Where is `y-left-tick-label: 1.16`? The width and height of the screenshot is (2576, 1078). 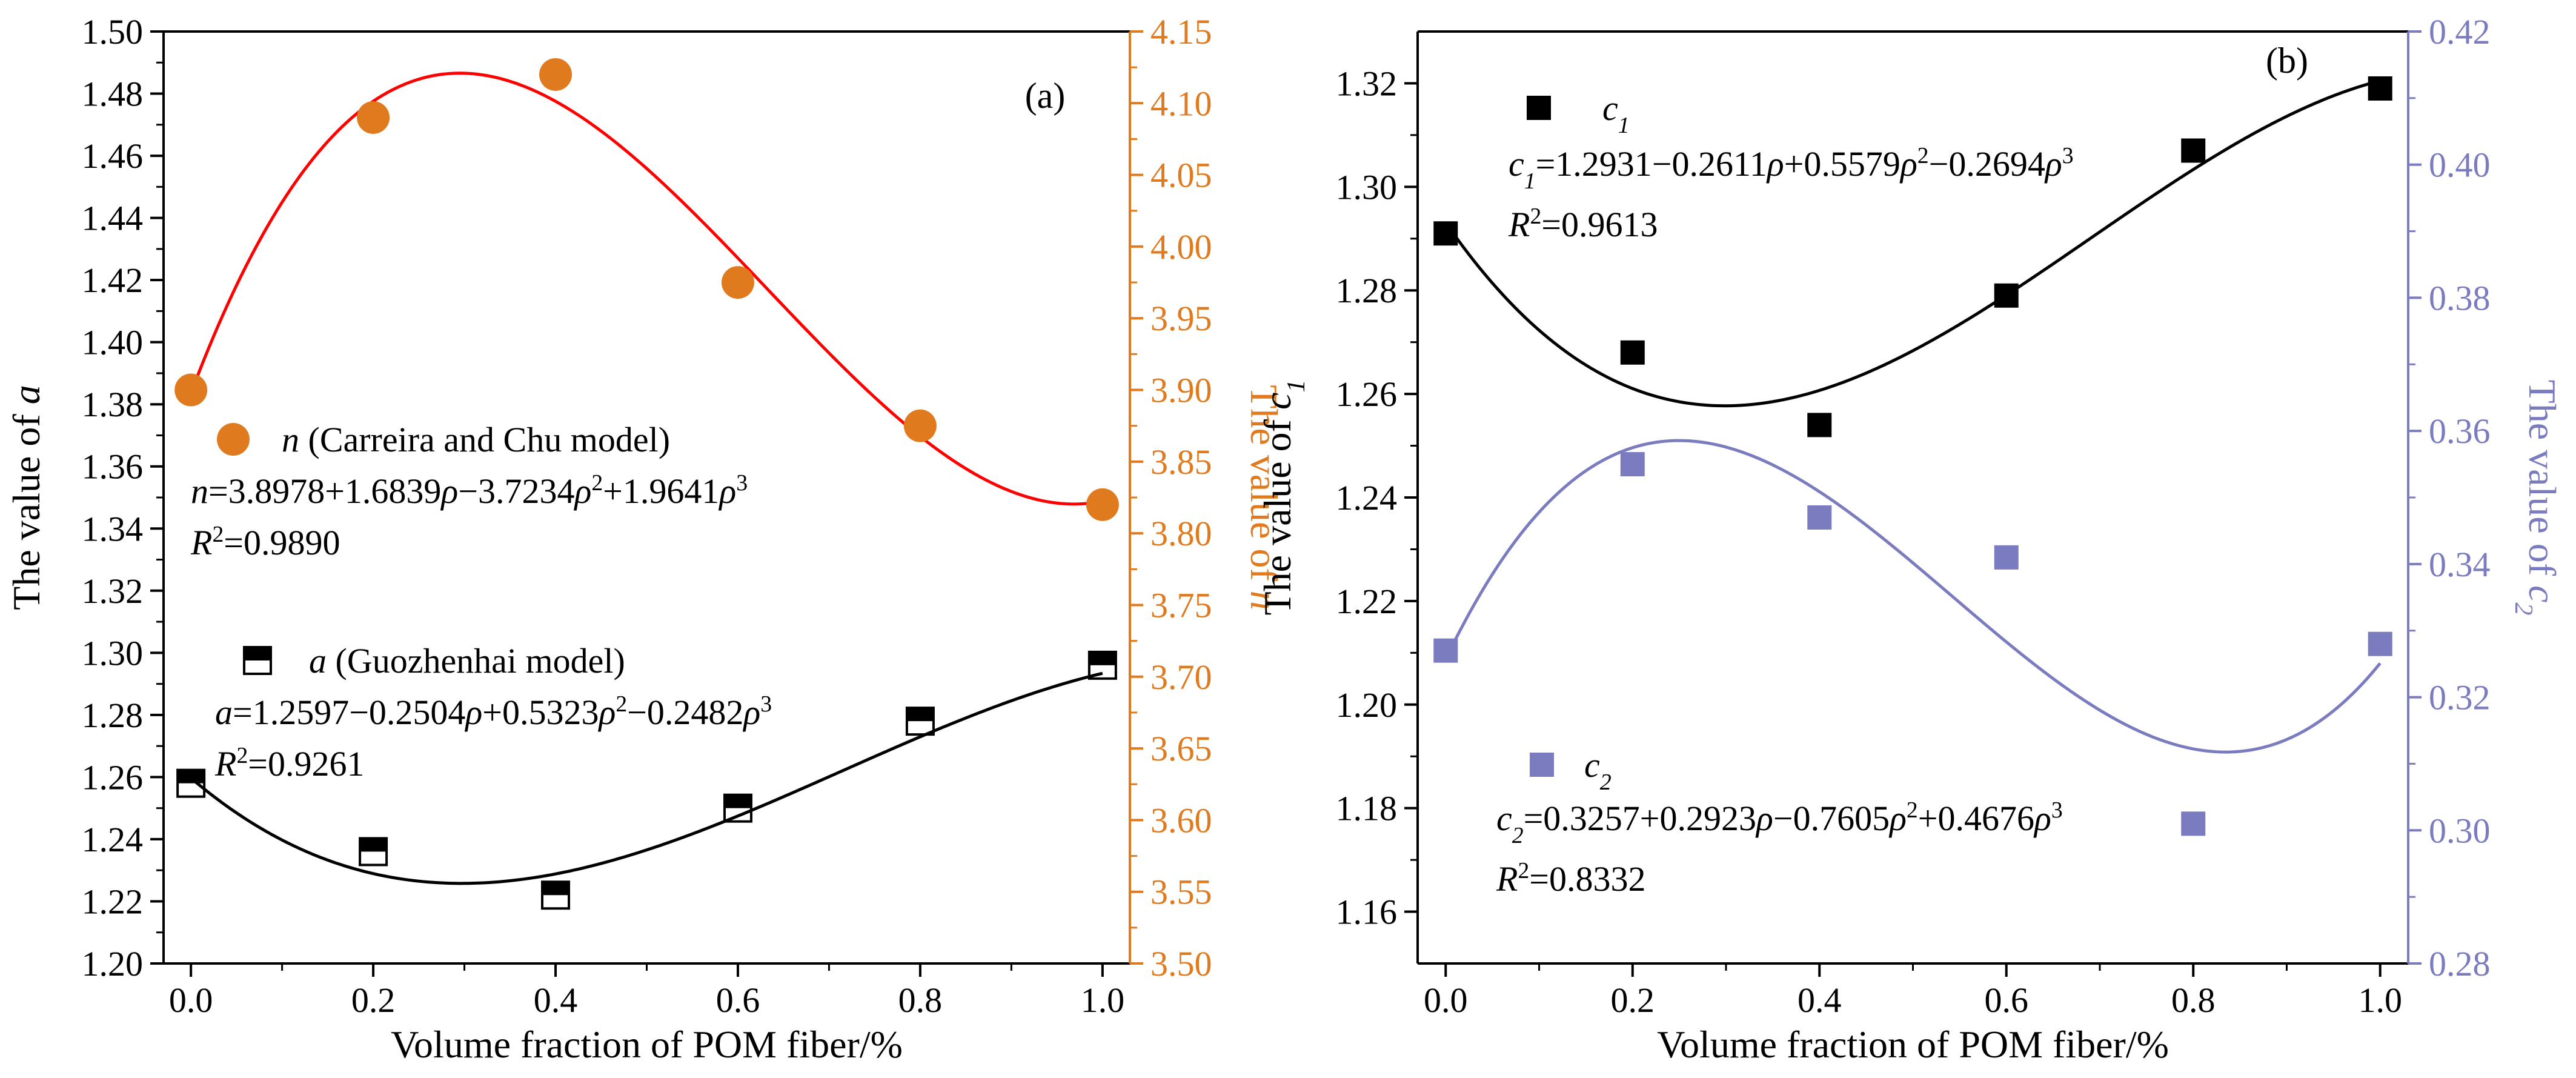
y-left-tick-label: 1.16 is located at coordinates (1367, 913).